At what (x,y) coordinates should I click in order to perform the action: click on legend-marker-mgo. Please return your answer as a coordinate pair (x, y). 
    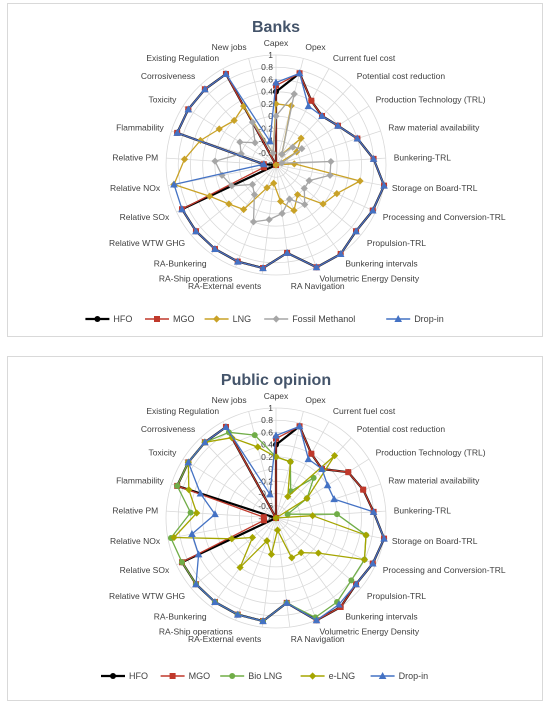
    Looking at the image, I should click on (172, 676).